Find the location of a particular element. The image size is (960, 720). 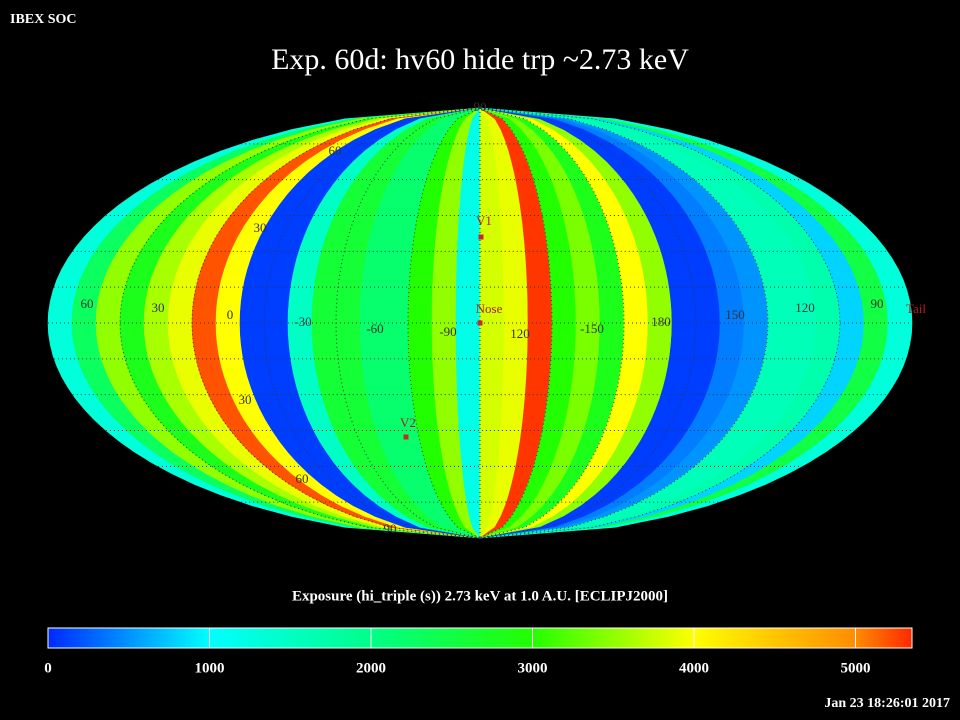

colorbar-tick-label: 4000 is located at coordinates (694, 668).